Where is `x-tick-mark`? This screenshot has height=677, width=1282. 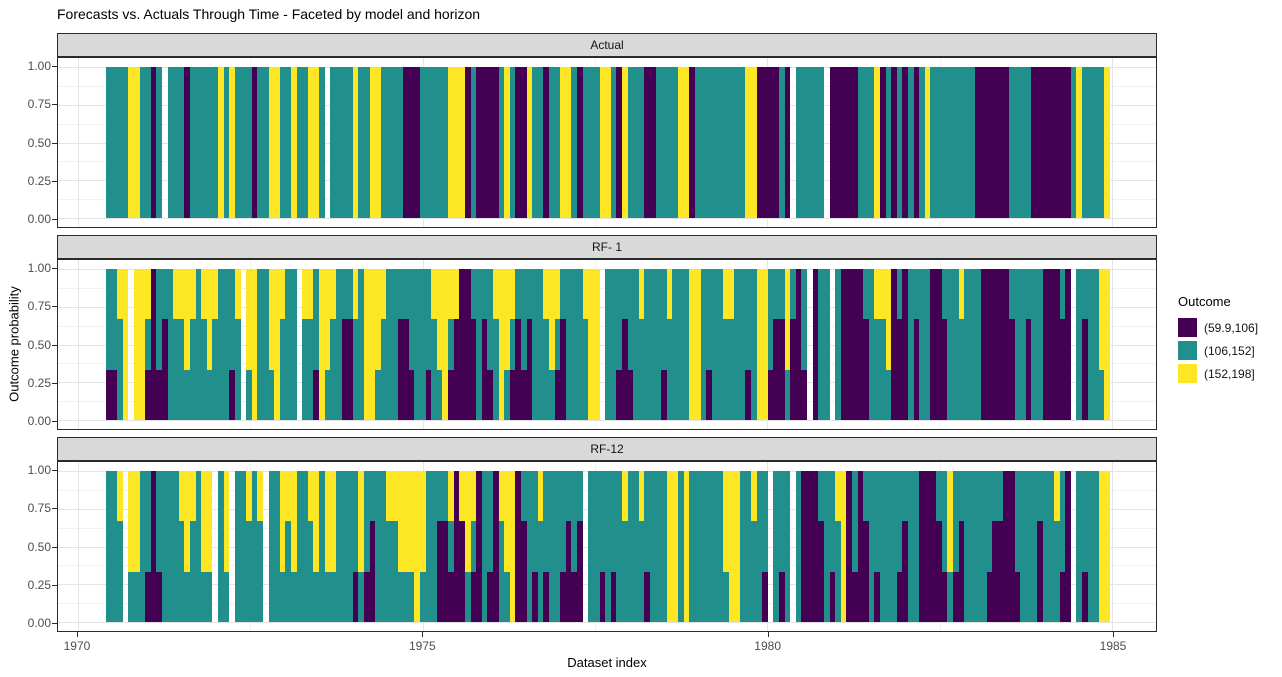
x-tick-mark is located at coordinates (1113, 634).